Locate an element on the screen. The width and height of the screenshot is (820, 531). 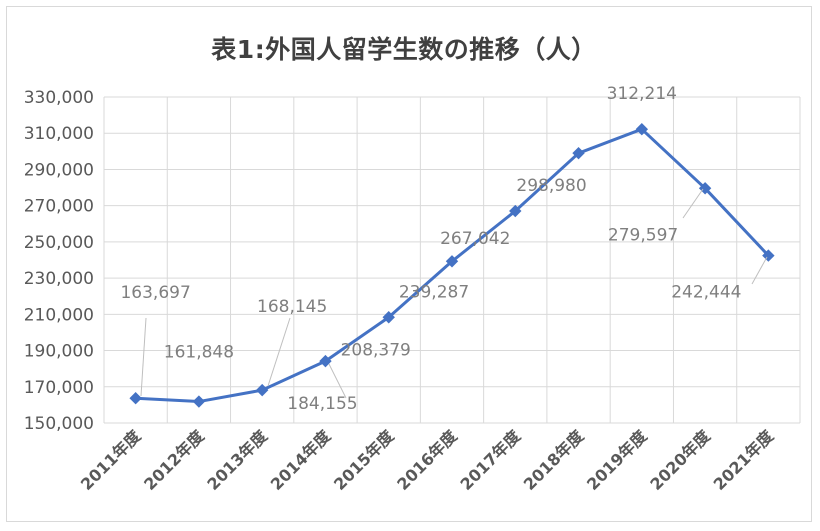
y-tick-label: 210,000 is located at coordinates (59, 315).